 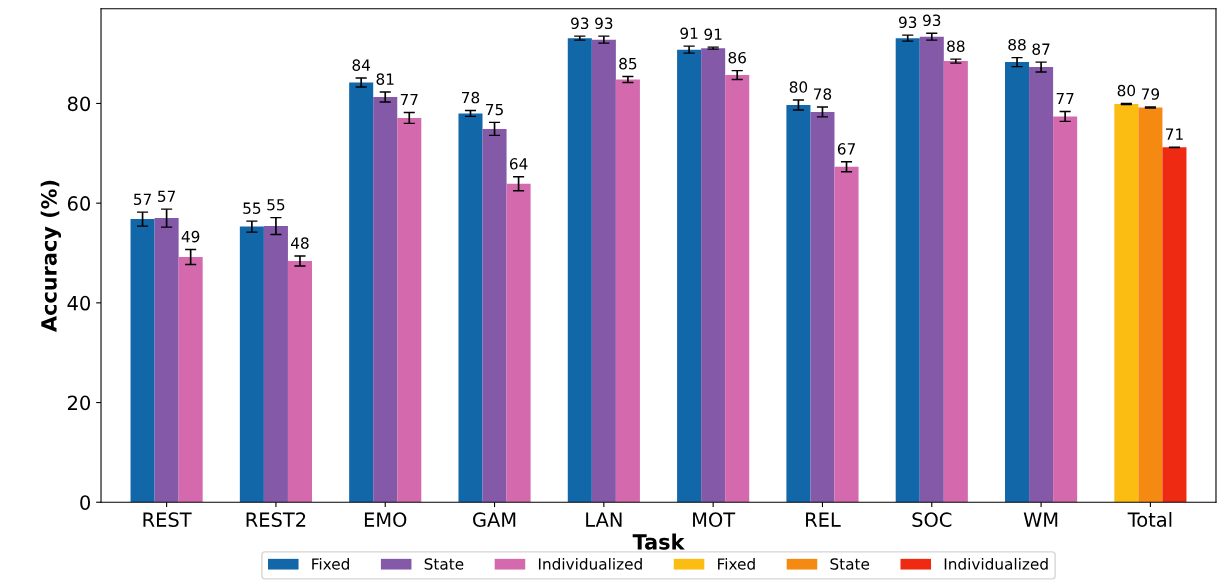 What do you see at coordinates (1149, 519) in the screenshot?
I see `x-tick-label: Total` at bounding box center [1149, 519].